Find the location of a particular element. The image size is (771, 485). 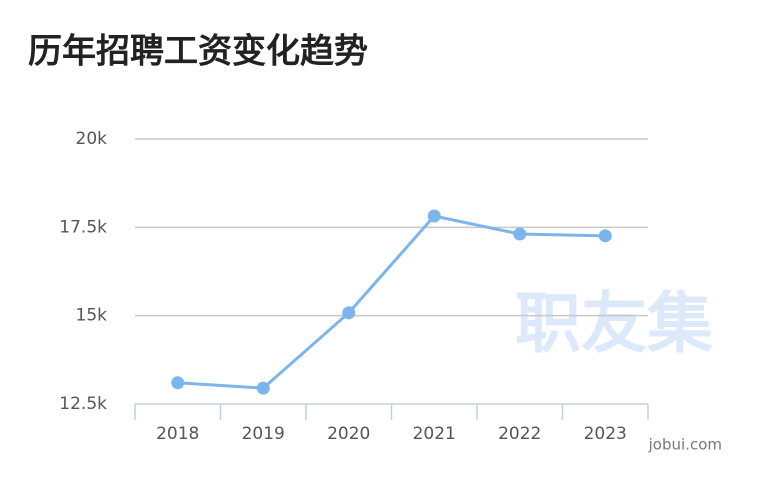

source: jobui.com is located at coordinates (685, 445).